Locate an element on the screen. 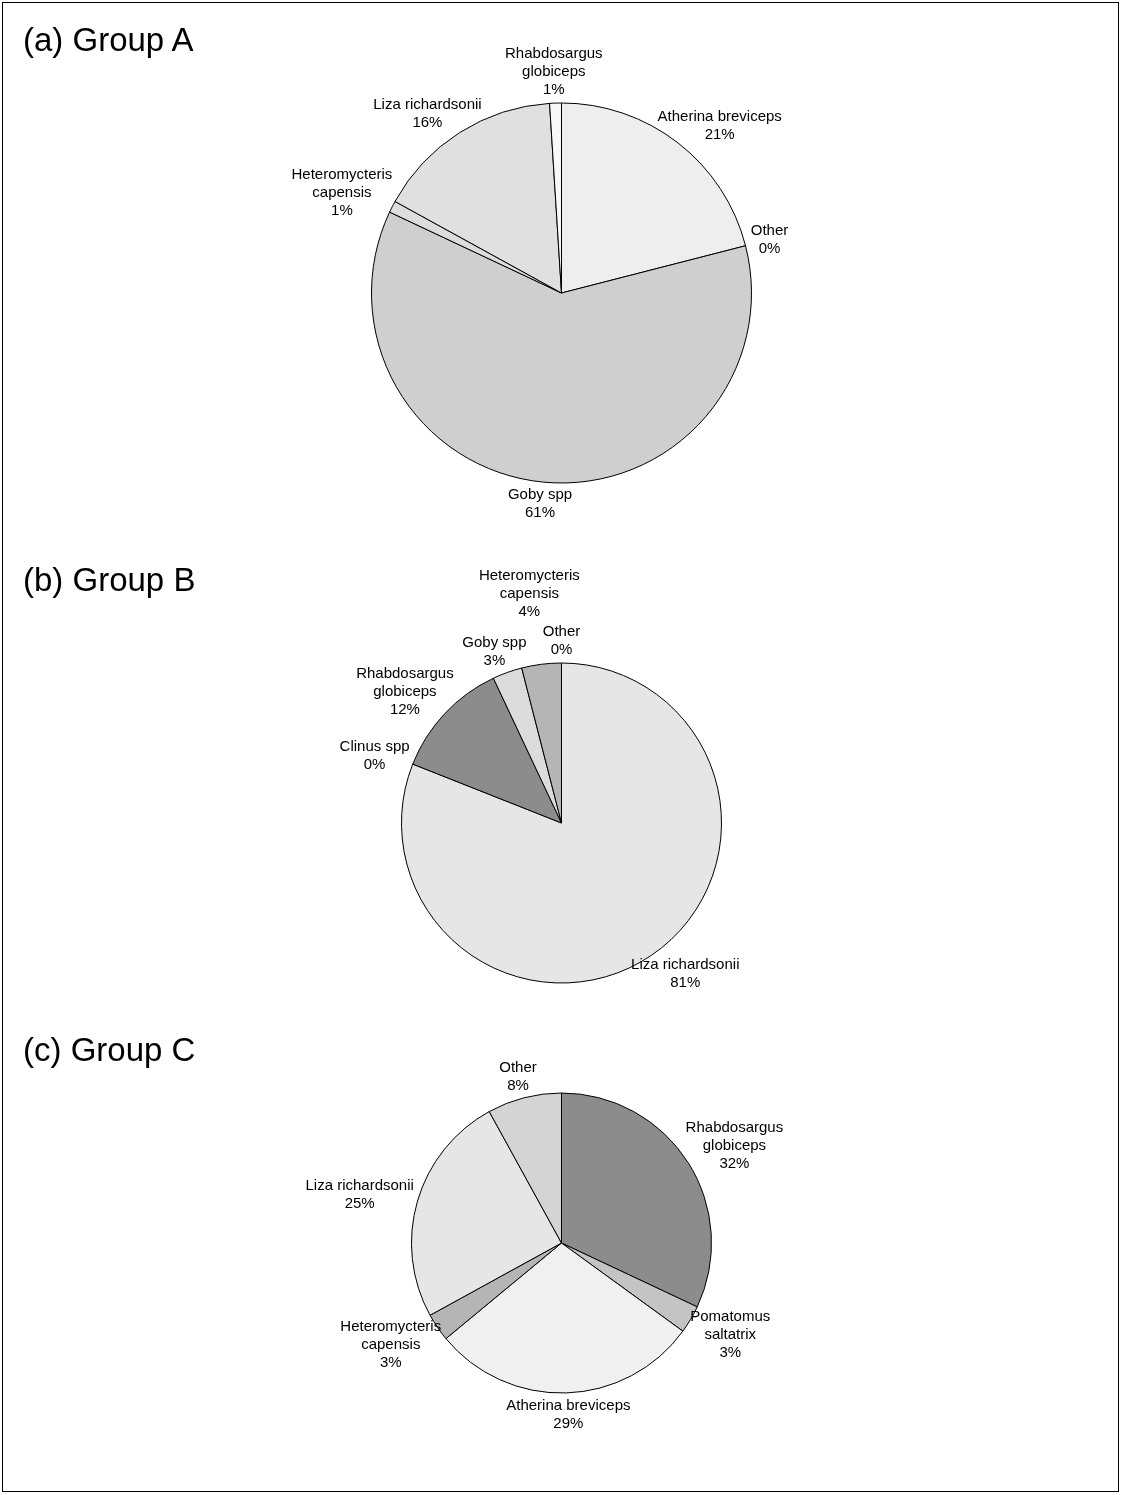 This screenshot has height=1495, width=1123. data-label: 29% is located at coordinates (568, 1423).